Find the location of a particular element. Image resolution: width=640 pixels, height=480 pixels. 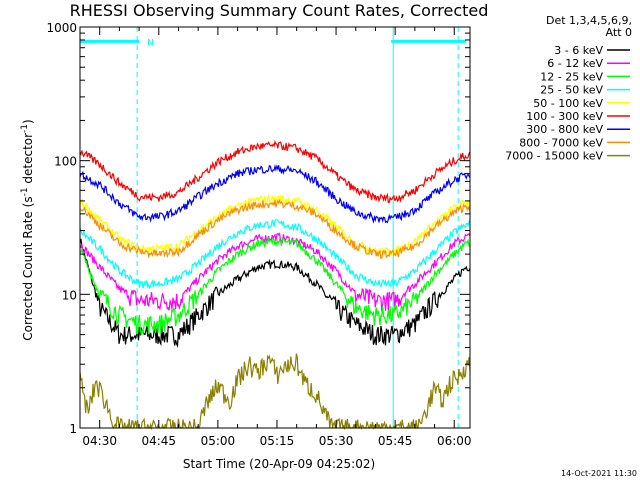

saa-flag-label: N is located at coordinates (150, 43).